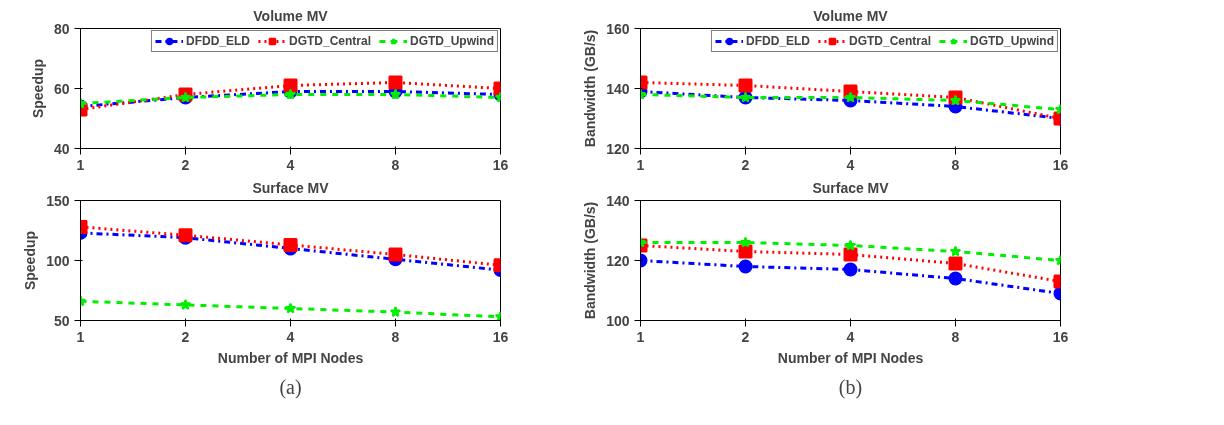 The height and width of the screenshot is (425, 1224). I want to click on text: (a), so click(290, 387).